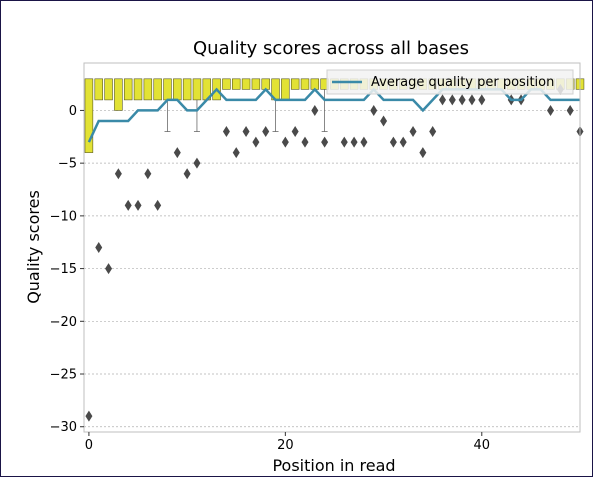 The width and height of the screenshot is (593, 478). I want to click on y-axis-ticks: 0 −5 −10 −15 −20 −25 −30, so click(67, 269).